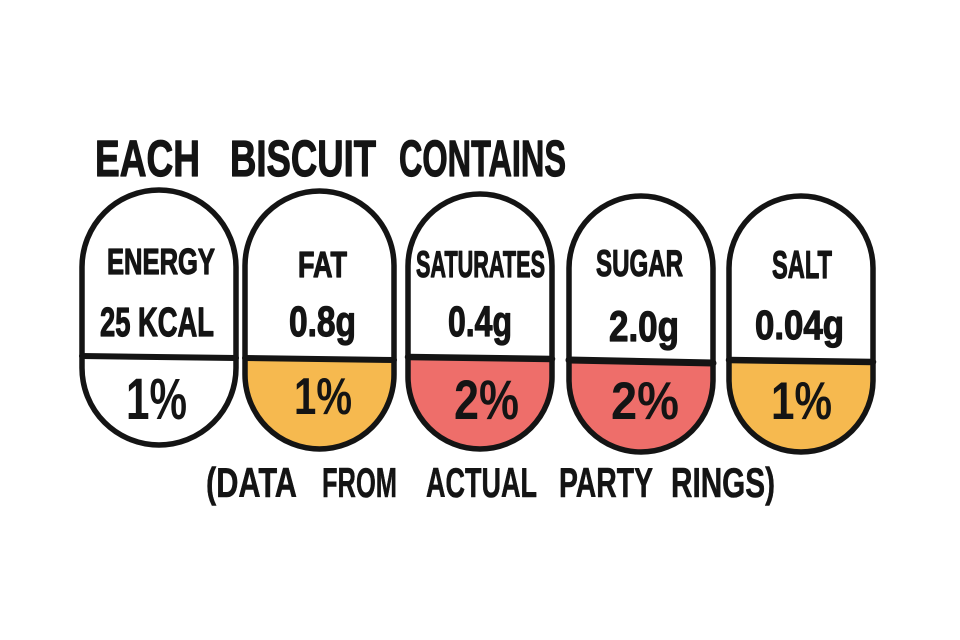  I want to click on svg-text: FROM, so click(359, 482).